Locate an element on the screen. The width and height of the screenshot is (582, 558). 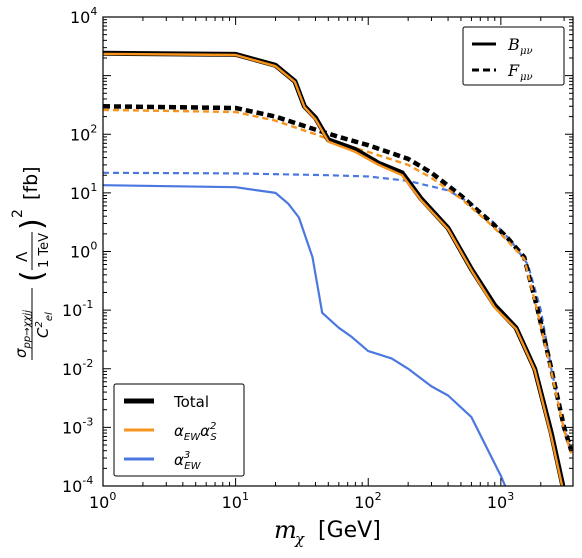
y-tick-label: 10² is located at coordinates (83, 133).